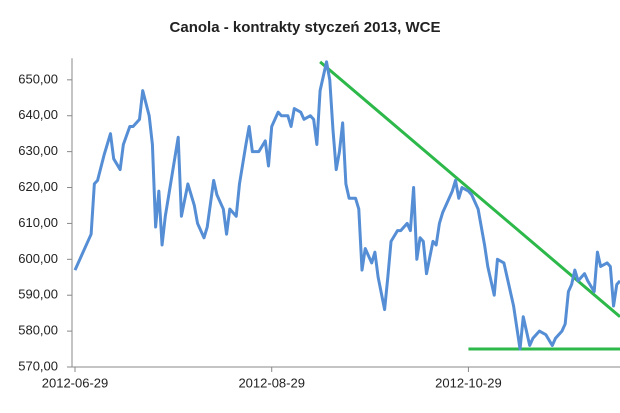 This screenshot has height=413, width=620. What do you see at coordinates (38, 294) in the screenshot?
I see `y-tick-label: 590,00` at bounding box center [38, 294].